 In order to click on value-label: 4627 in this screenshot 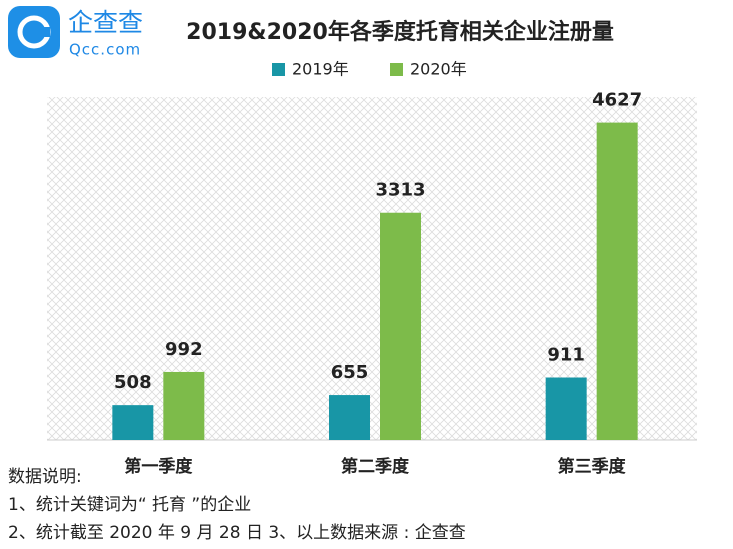, I will do `click(617, 100)`.